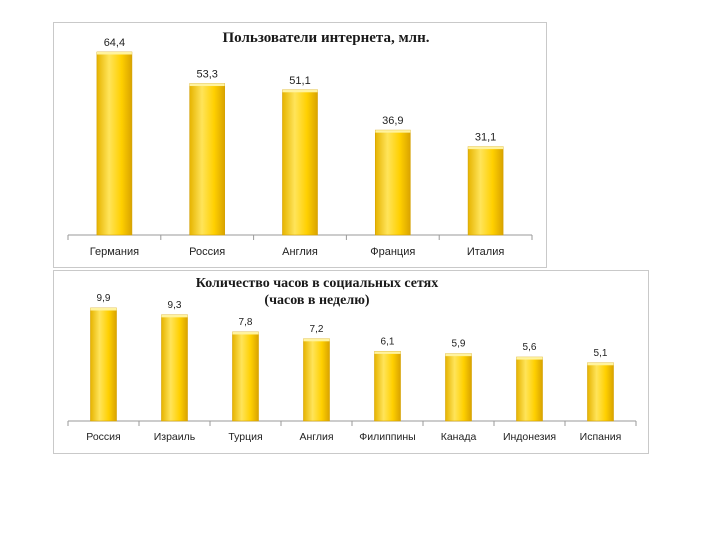  What do you see at coordinates (392, 182) in the screenshot?
I see `bar-Франция` at bounding box center [392, 182].